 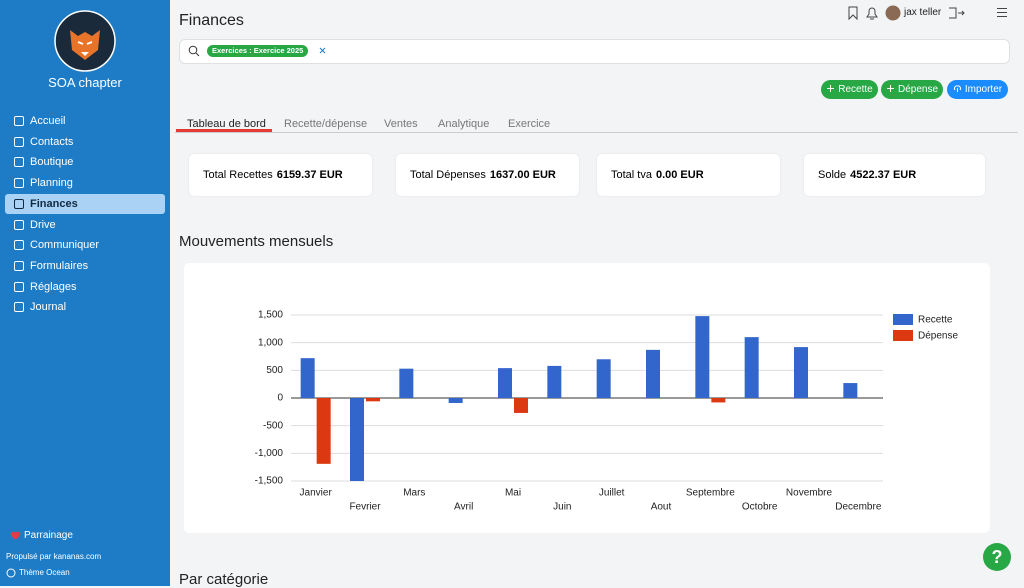 What do you see at coordinates (43, 224) in the screenshot?
I see `menu-label: Drive` at bounding box center [43, 224].